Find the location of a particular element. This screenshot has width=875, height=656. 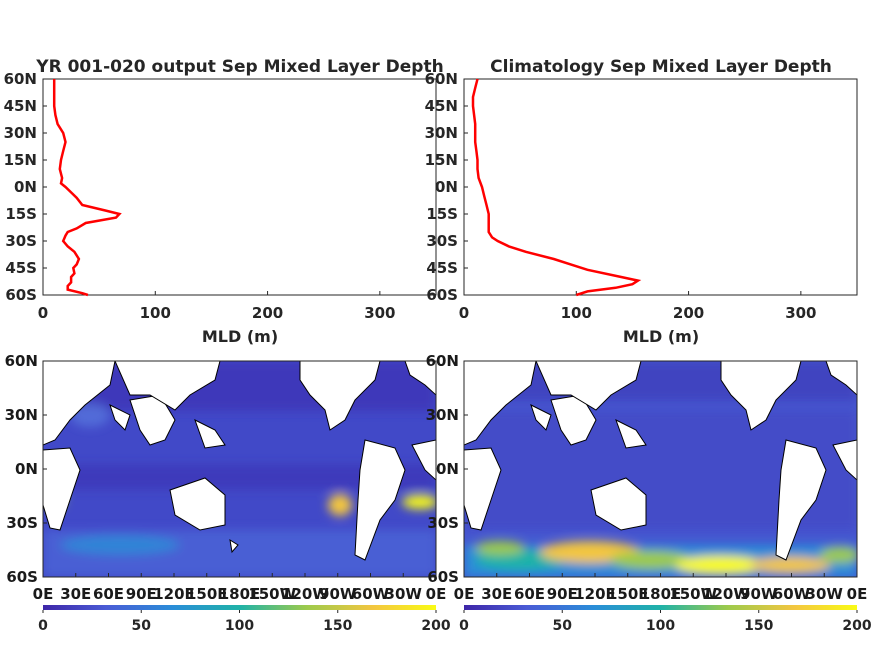

chart-title: Climatology Sep Mixed Layer Depth is located at coordinates (661, 67).